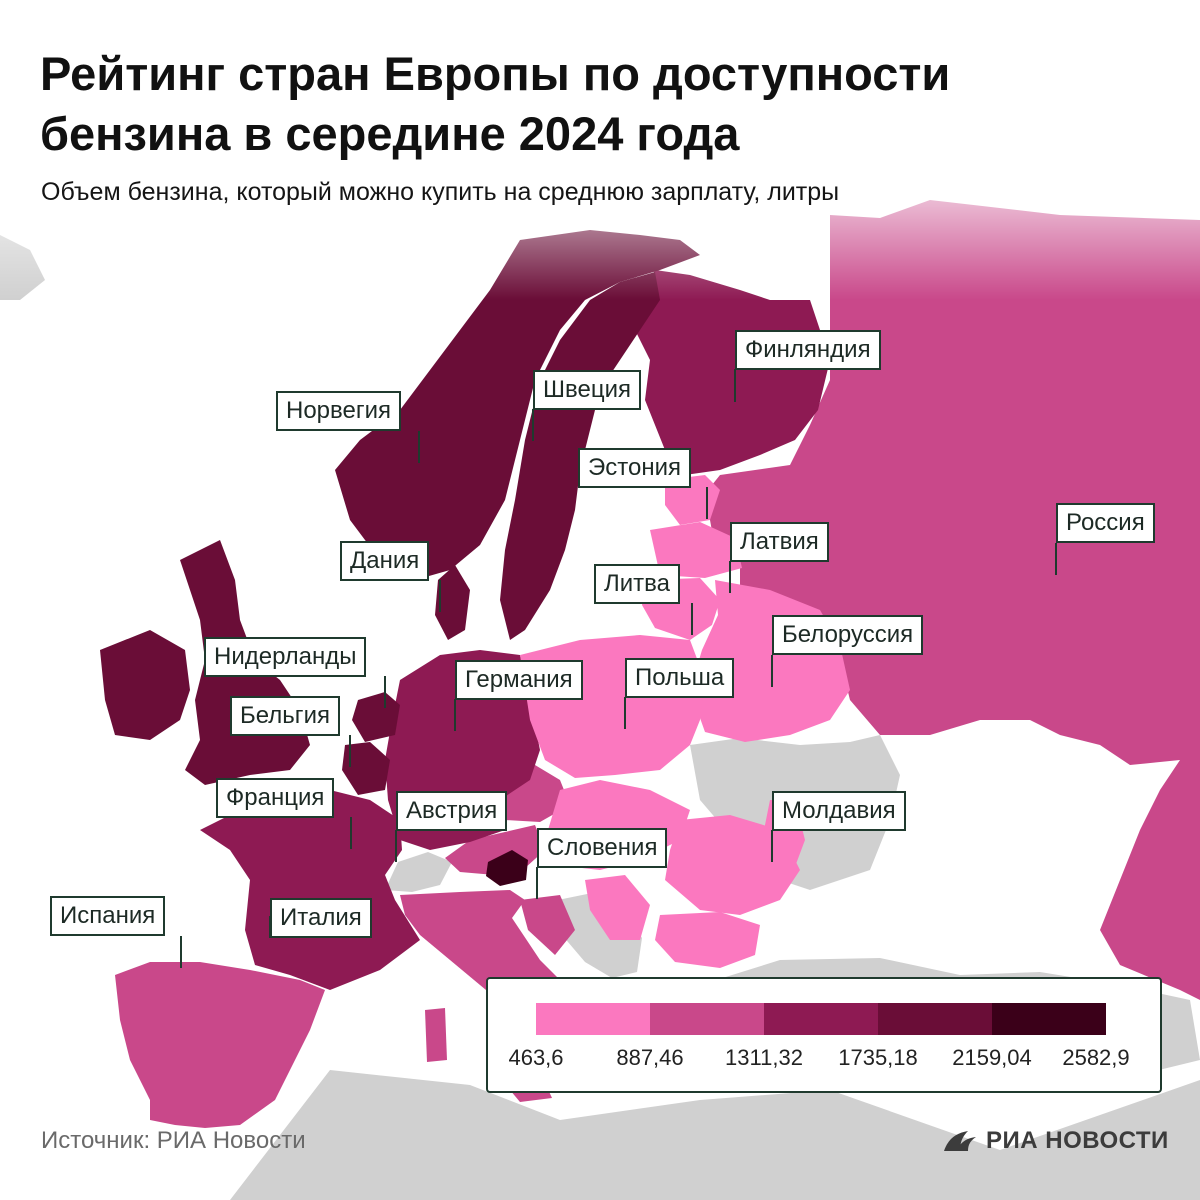  I want to click on label-france: Франция, so click(275, 798).